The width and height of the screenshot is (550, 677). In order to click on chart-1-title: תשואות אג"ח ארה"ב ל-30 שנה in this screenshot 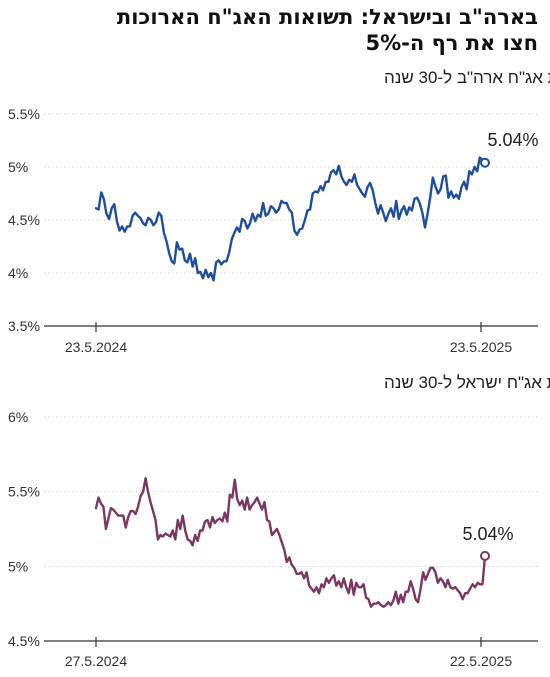, I will do `click(467, 77)`.